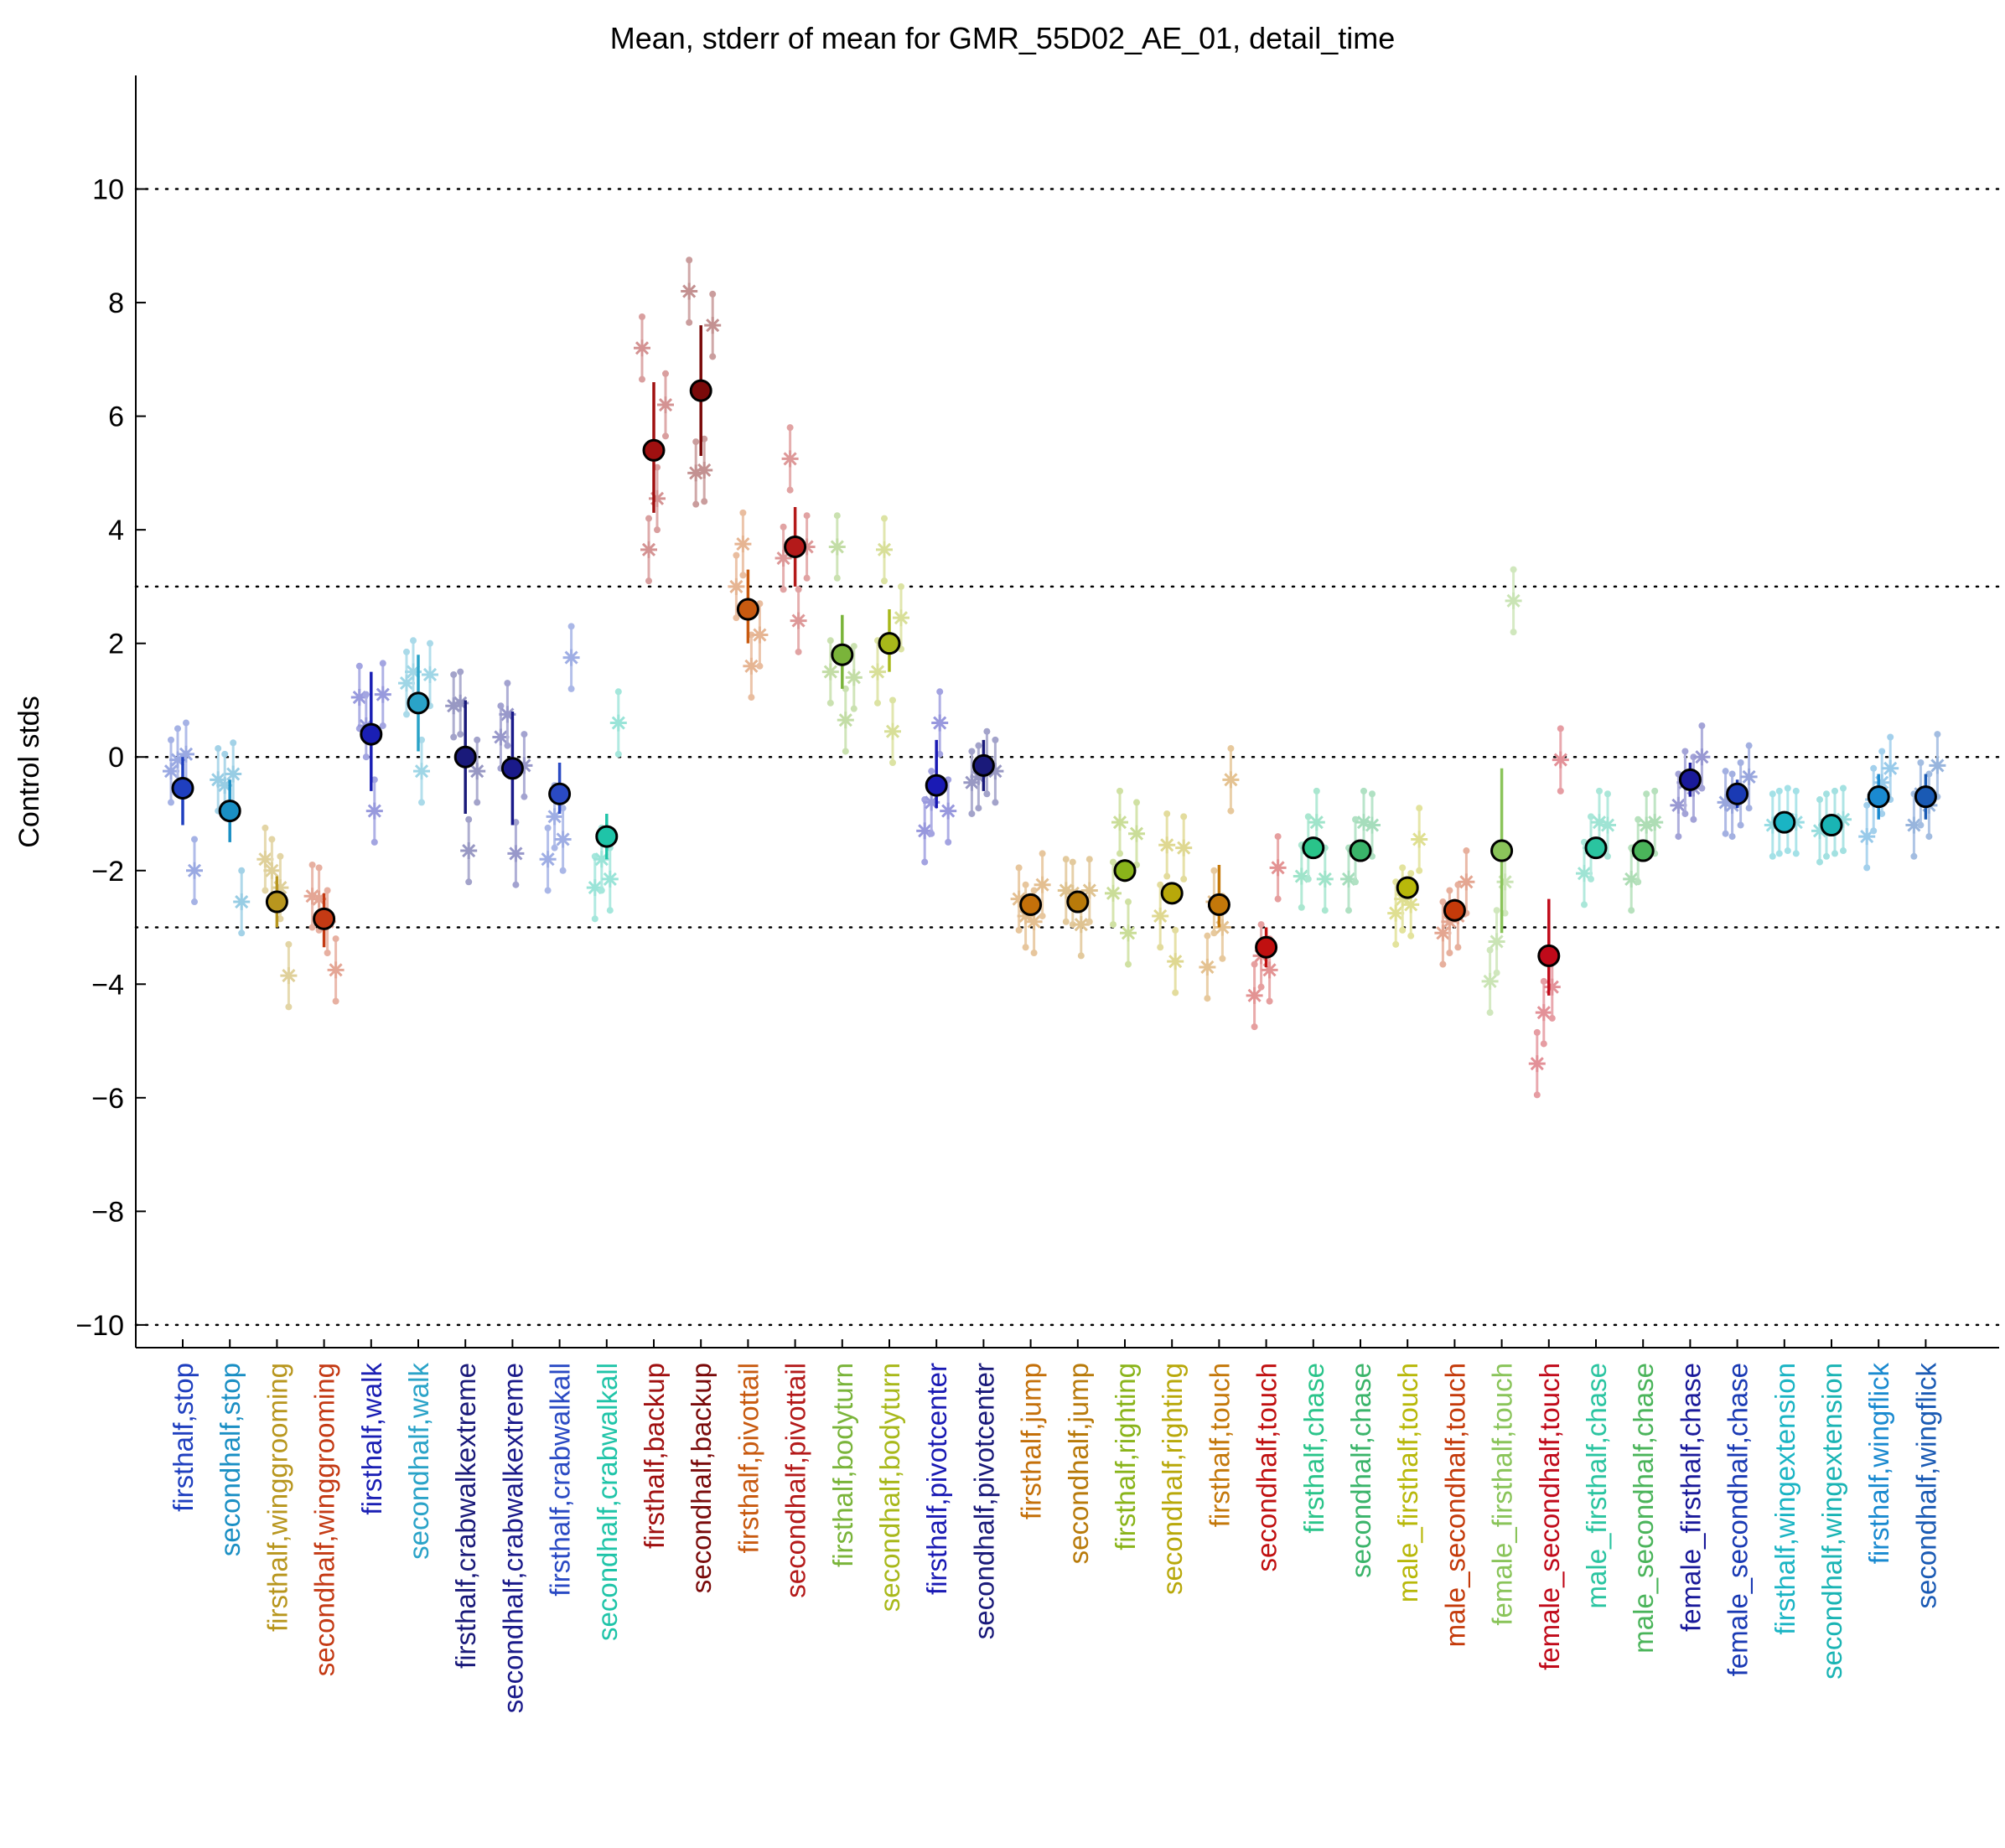 The width and height of the screenshot is (2005, 1848). I want to click on x-tick-label: female_firsthalf,touch, so click(1502, 1494).